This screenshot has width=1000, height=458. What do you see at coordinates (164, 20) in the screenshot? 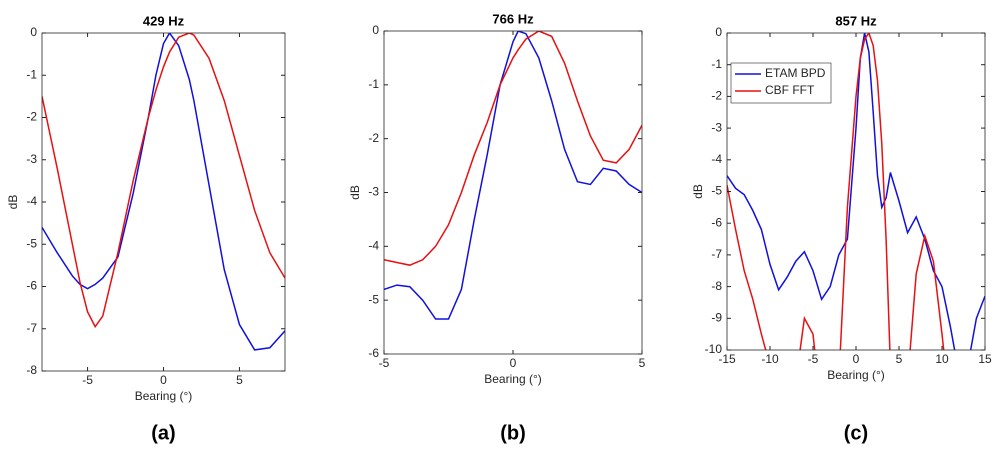
I see `chart-title: 429 Hz` at bounding box center [164, 20].